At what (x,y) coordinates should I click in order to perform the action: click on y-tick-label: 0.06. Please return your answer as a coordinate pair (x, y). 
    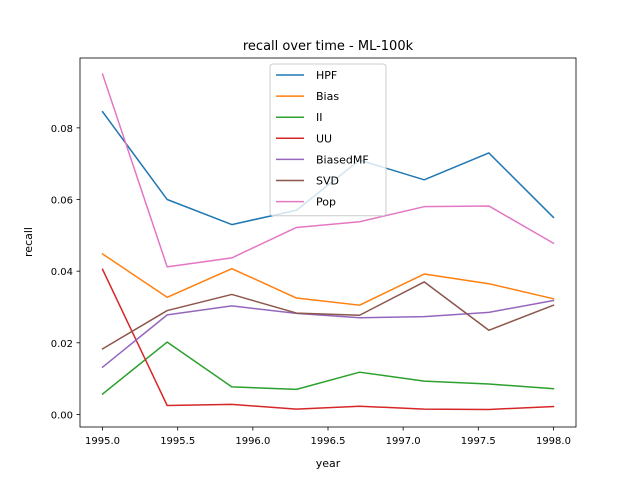
    Looking at the image, I should click on (62, 201).